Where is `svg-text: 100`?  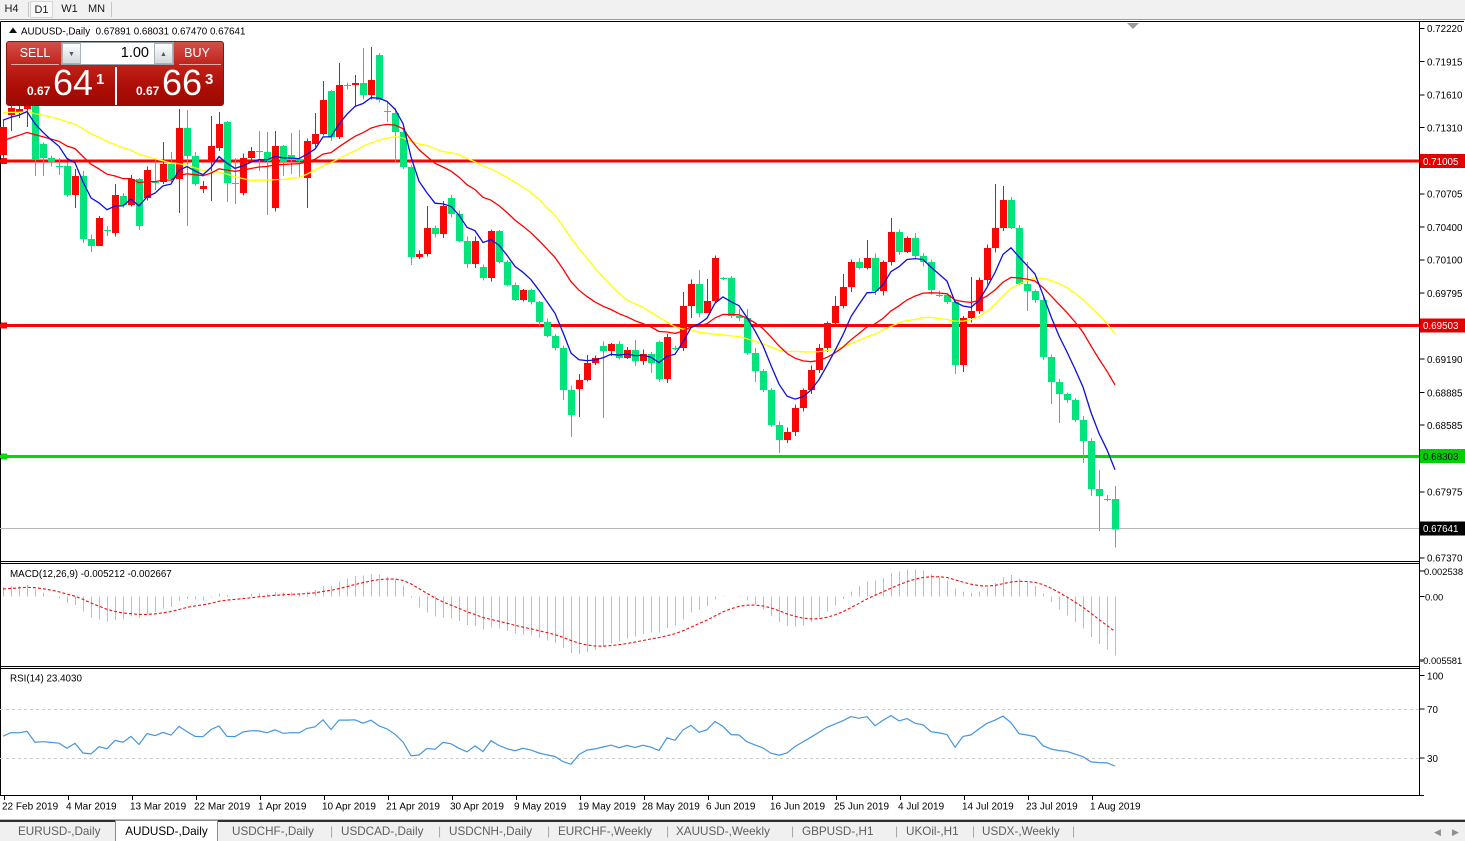
svg-text: 100 is located at coordinates (1435, 676).